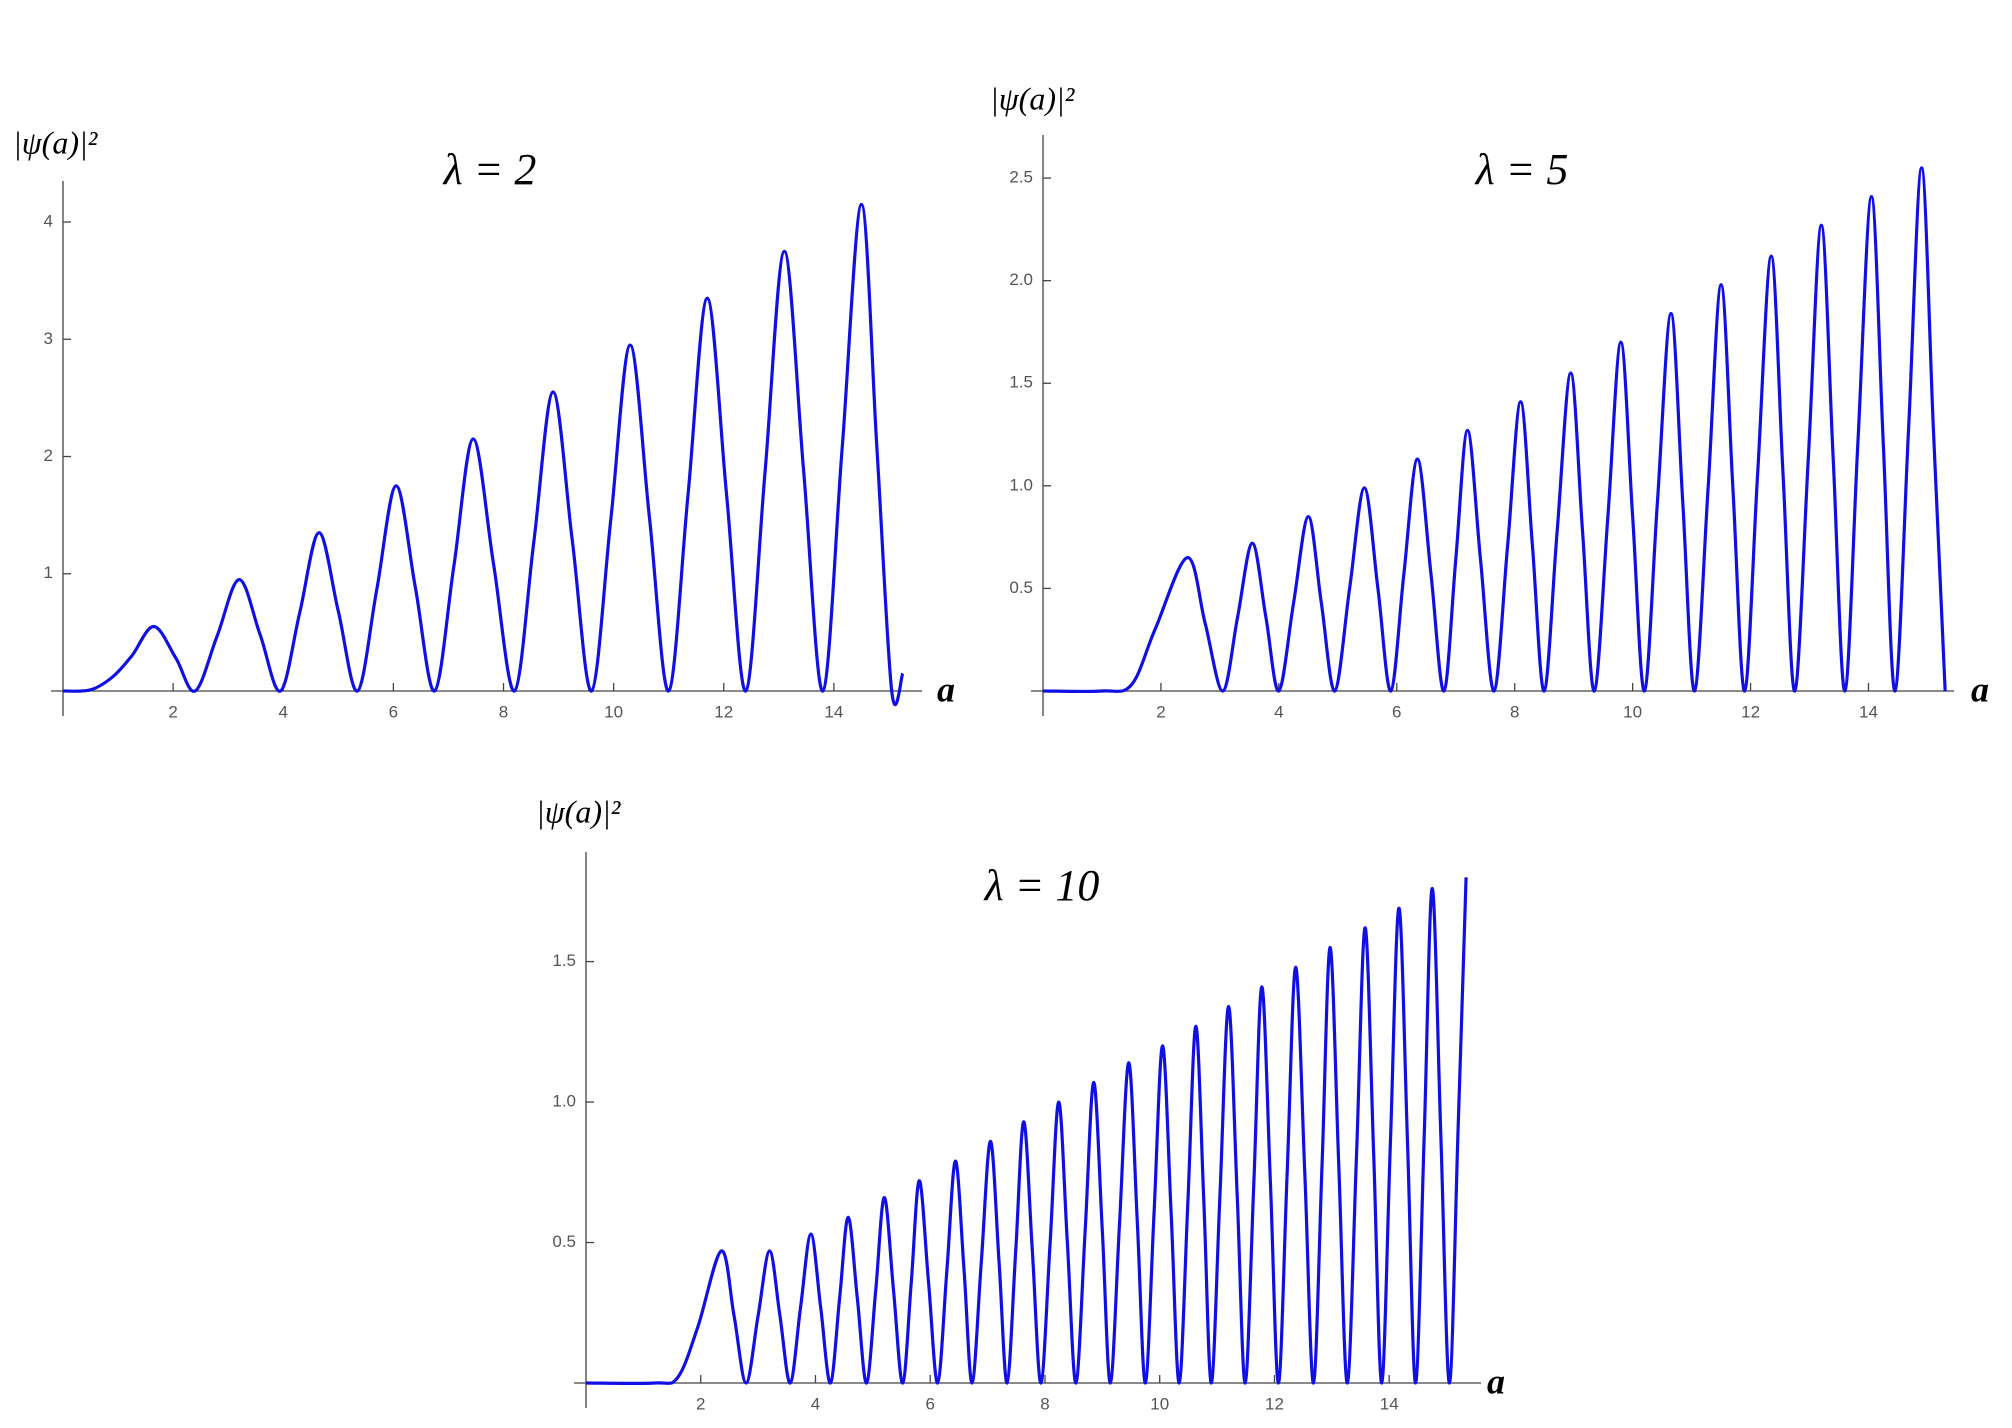 The width and height of the screenshot is (2012, 1428). What do you see at coordinates (48, 455) in the screenshot?
I see `y-tick-label: 2` at bounding box center [48, 455].